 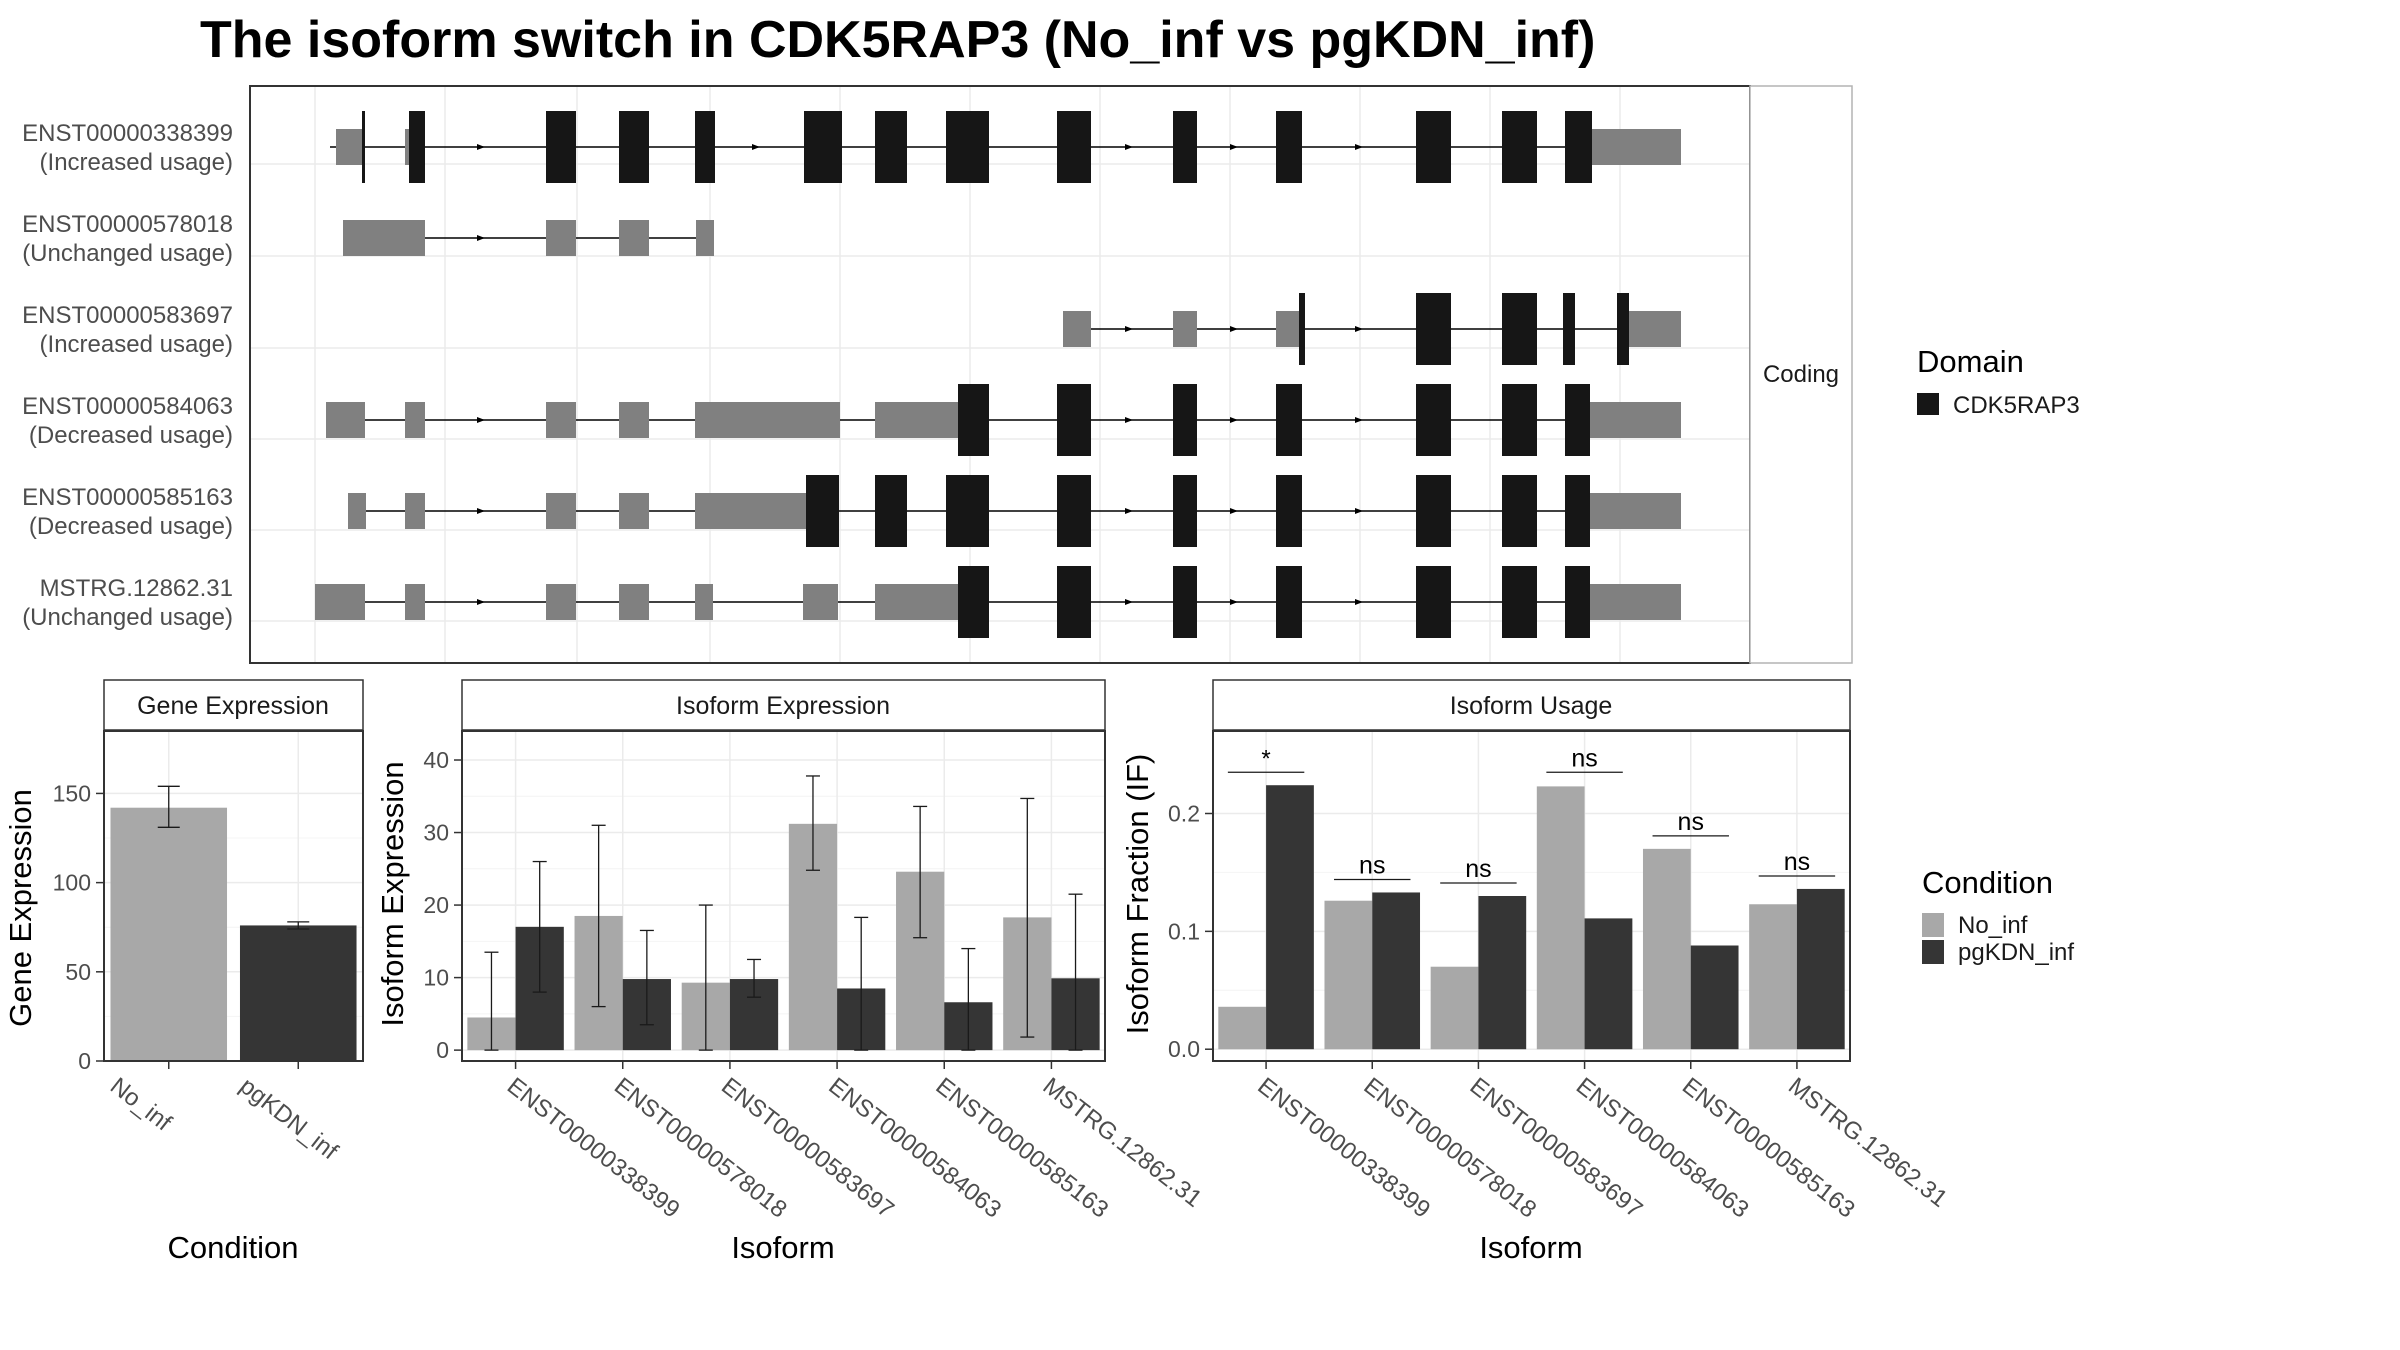 What do you see at coordinates (807, 1147) in the screenshot?
I see `x-tick-label: ENST00000583697` at bounding box center [807, 1147].